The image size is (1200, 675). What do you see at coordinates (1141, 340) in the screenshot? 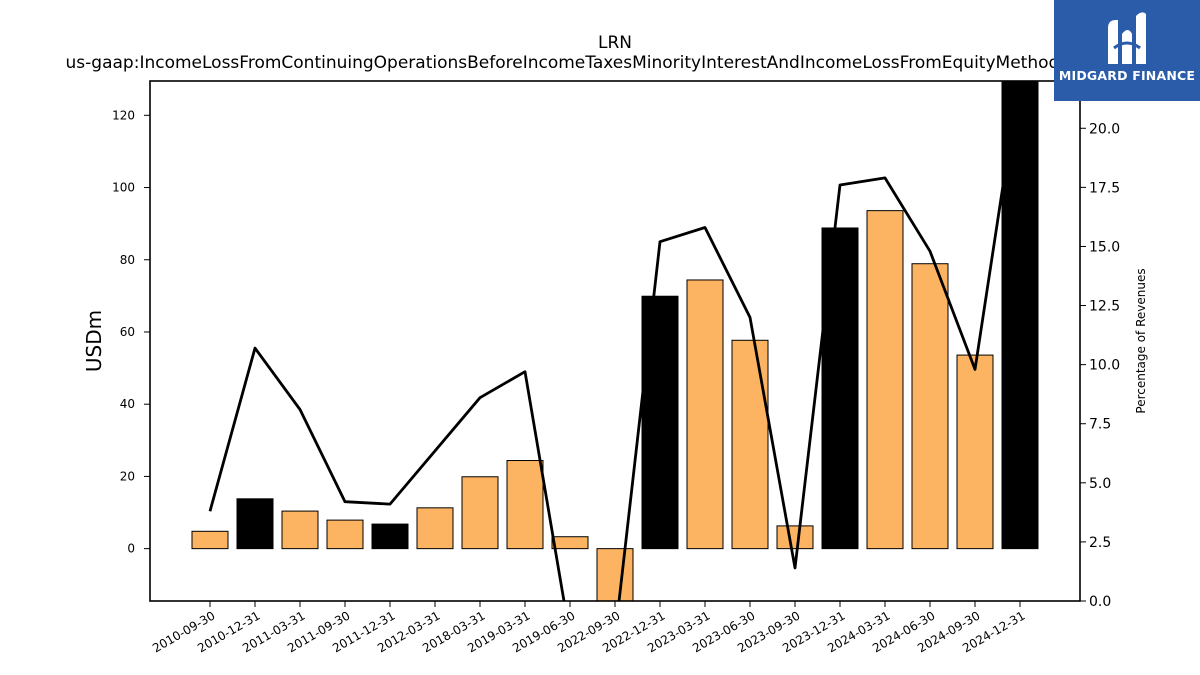
I see `y2-axis-label: Percentage of Revenues` at bounding box center [1141, 340].